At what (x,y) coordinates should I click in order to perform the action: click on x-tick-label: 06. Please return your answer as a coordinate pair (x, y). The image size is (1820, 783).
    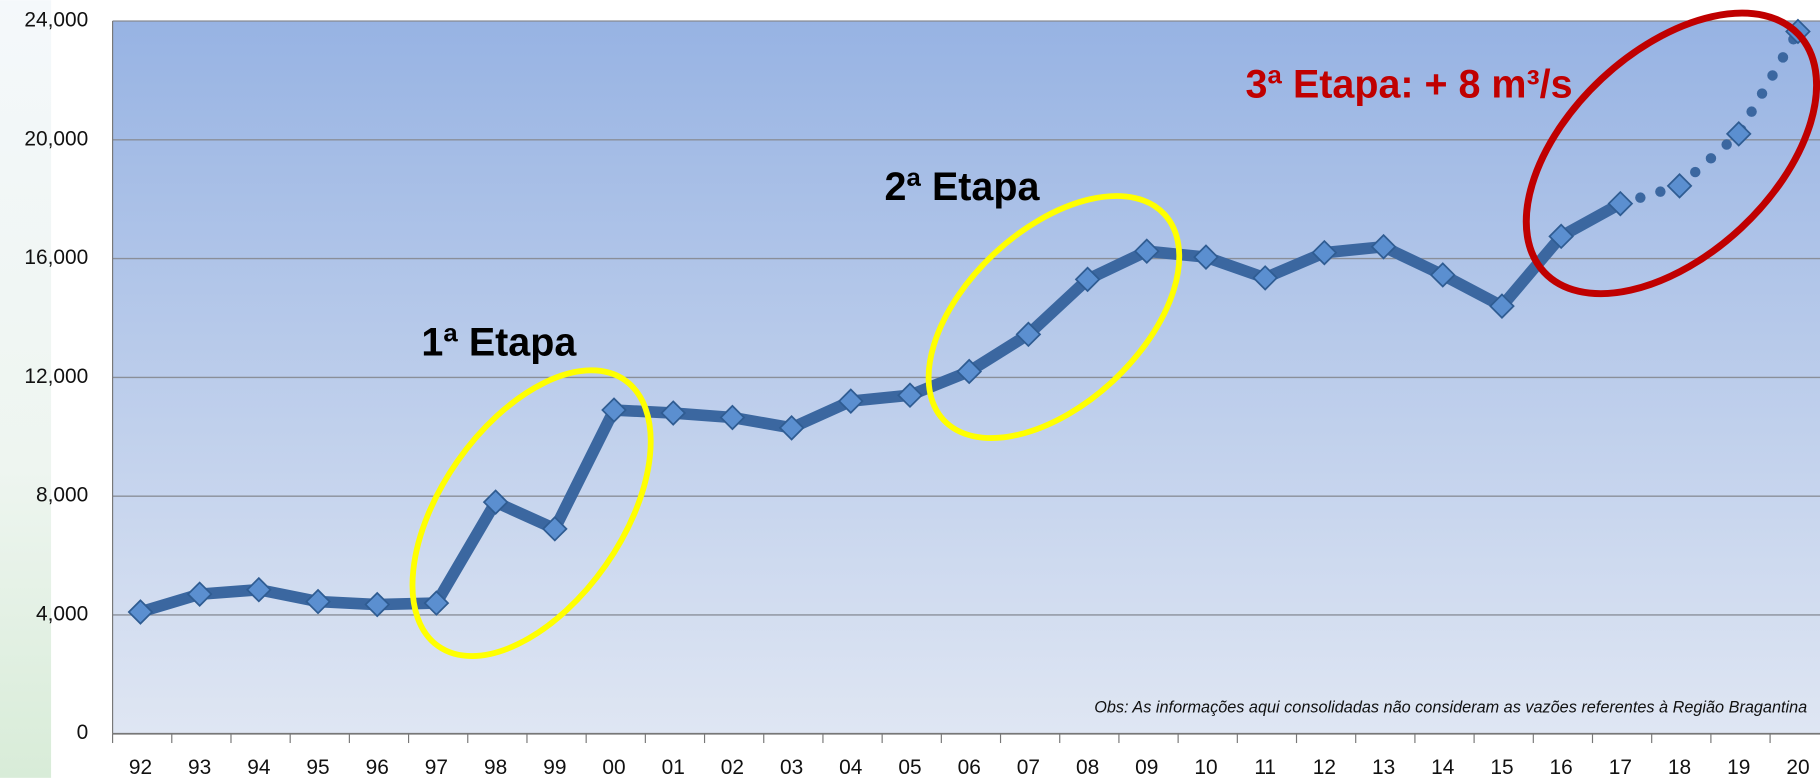
    Looking at the image, I should click on (969, 767).